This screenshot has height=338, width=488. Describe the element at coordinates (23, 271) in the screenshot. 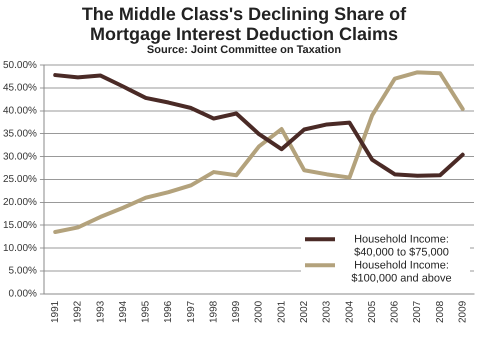

I see `y-tick-label: 5.00%` at that location.